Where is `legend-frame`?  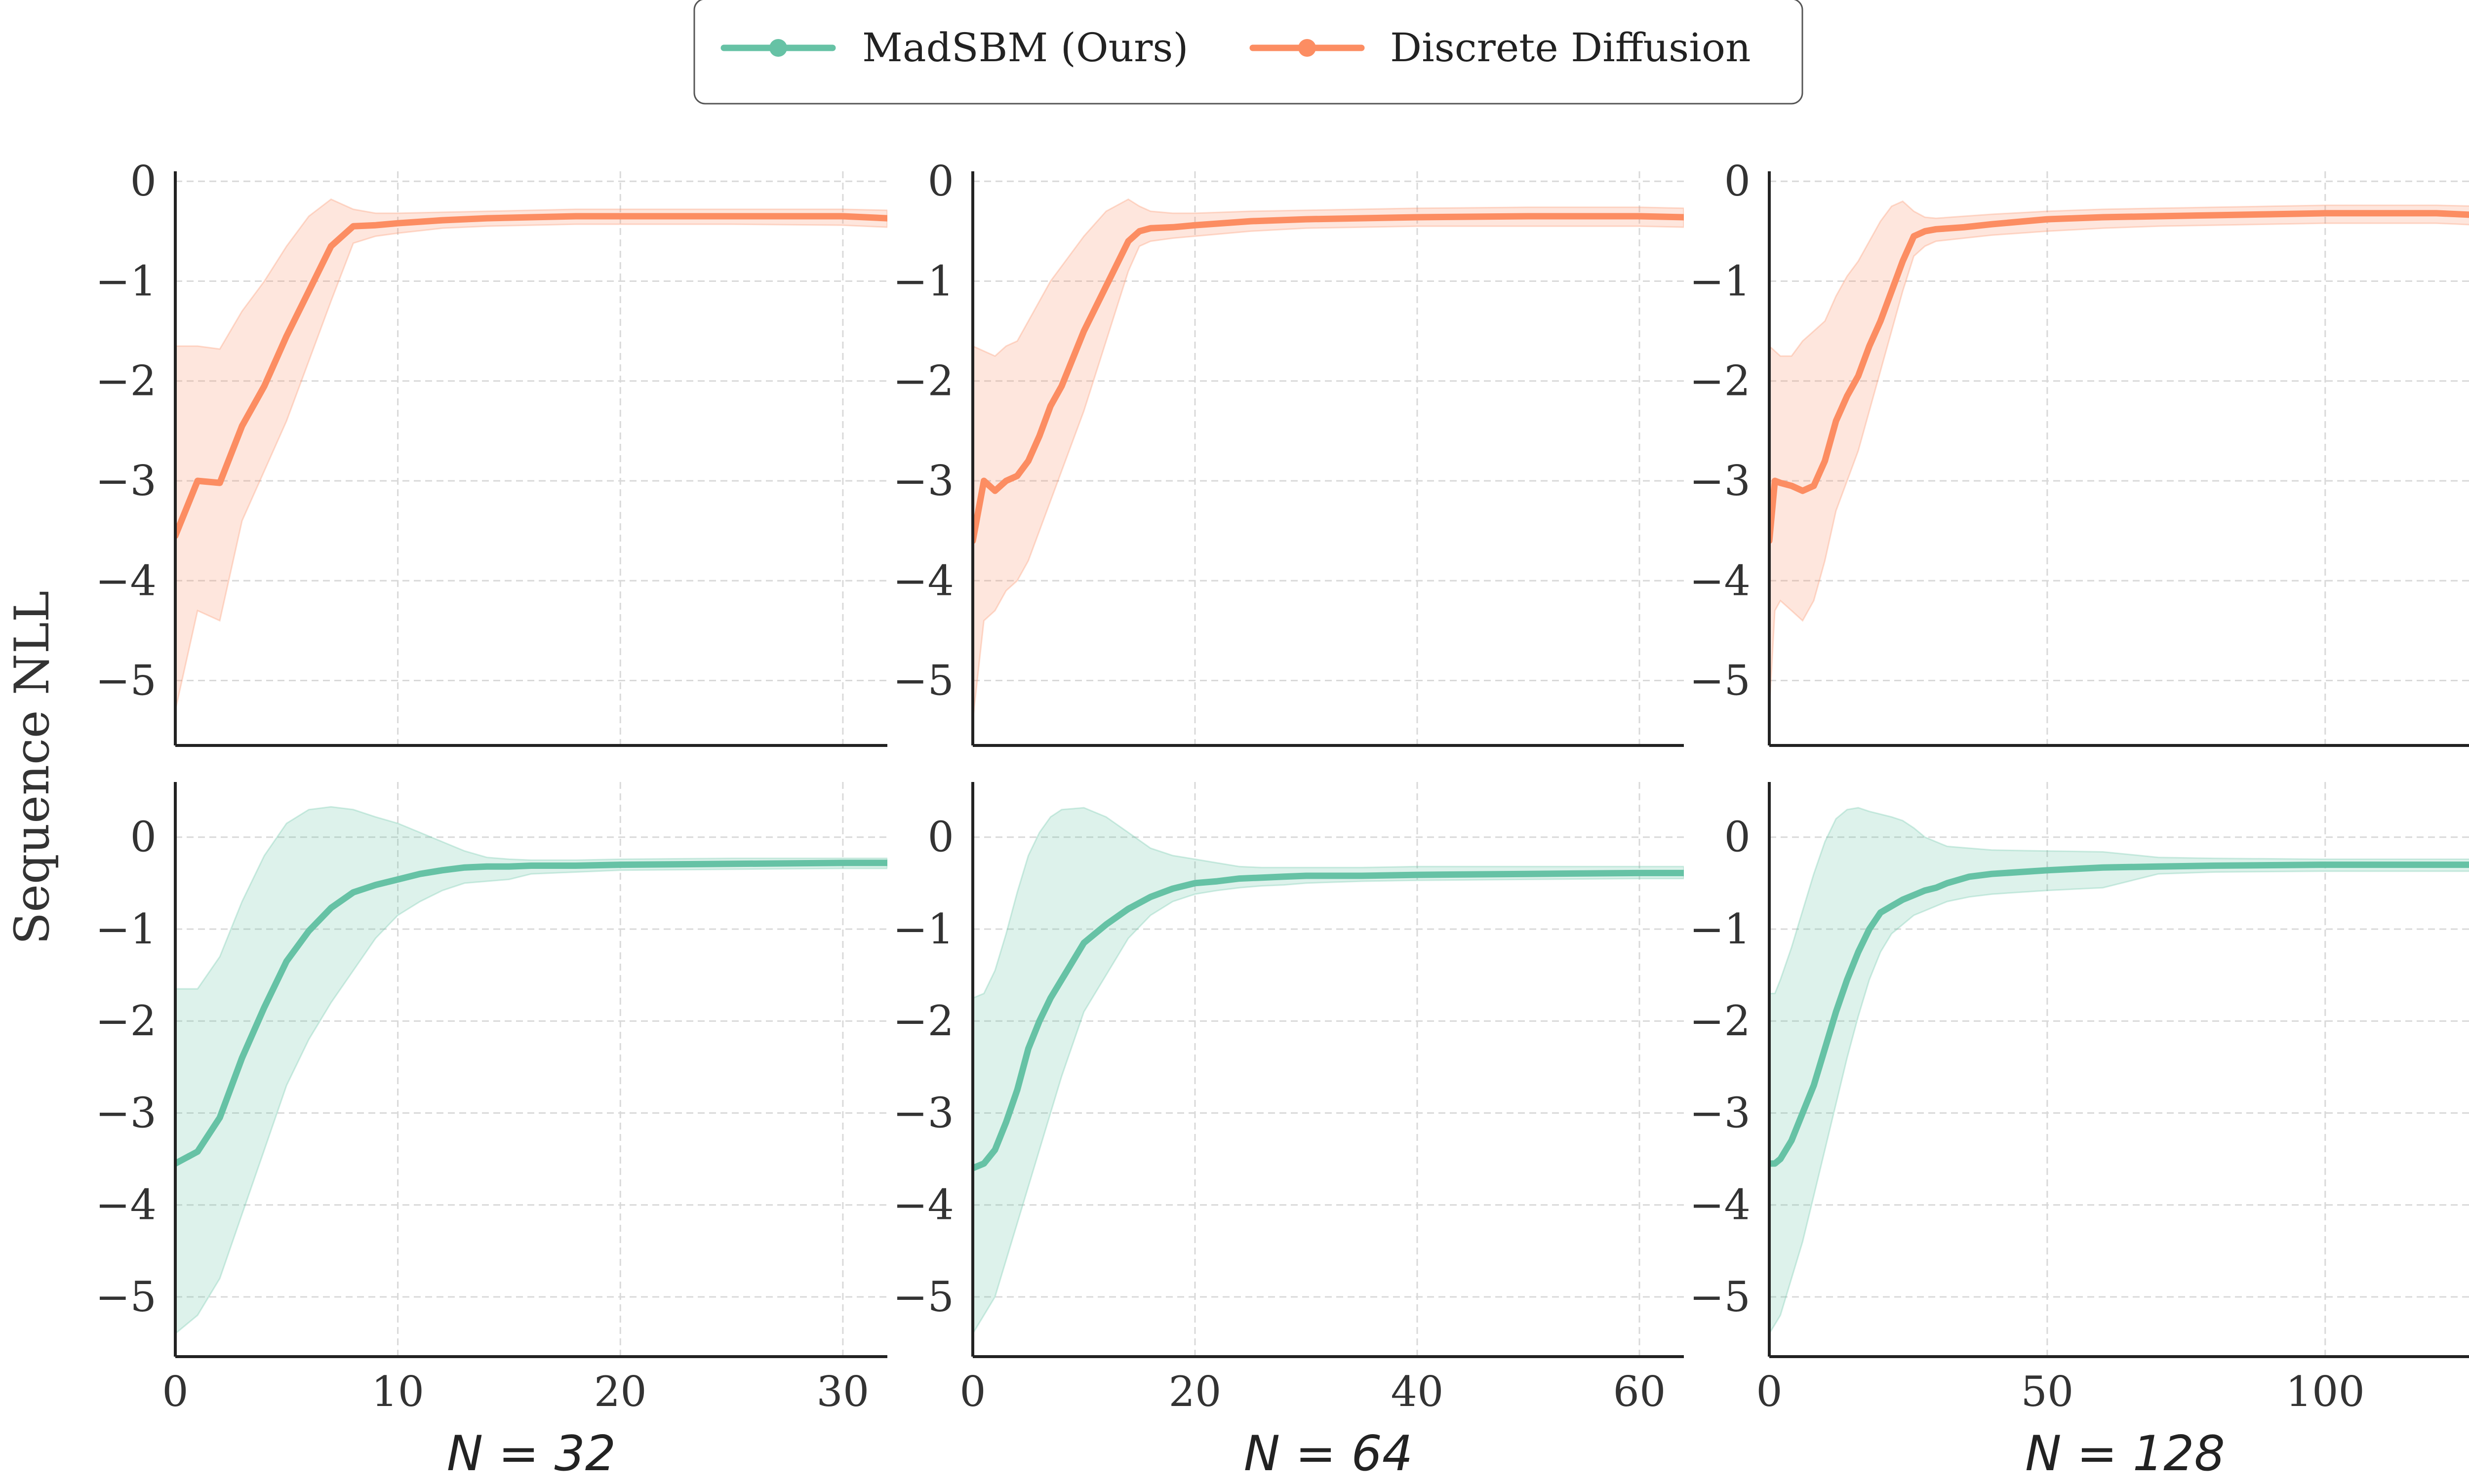
legend-frame is located at coordinates (1248, 52).